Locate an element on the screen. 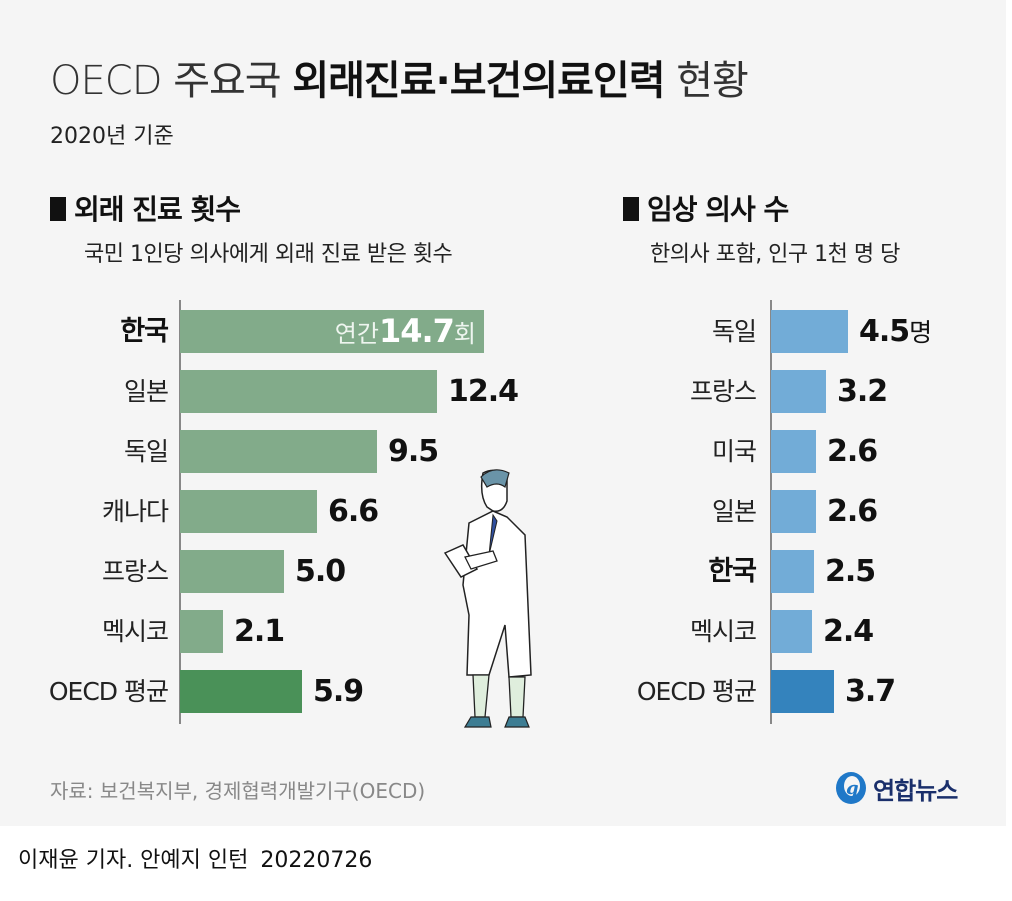  value-number: 2.1 is located at coordinates (259, 631).